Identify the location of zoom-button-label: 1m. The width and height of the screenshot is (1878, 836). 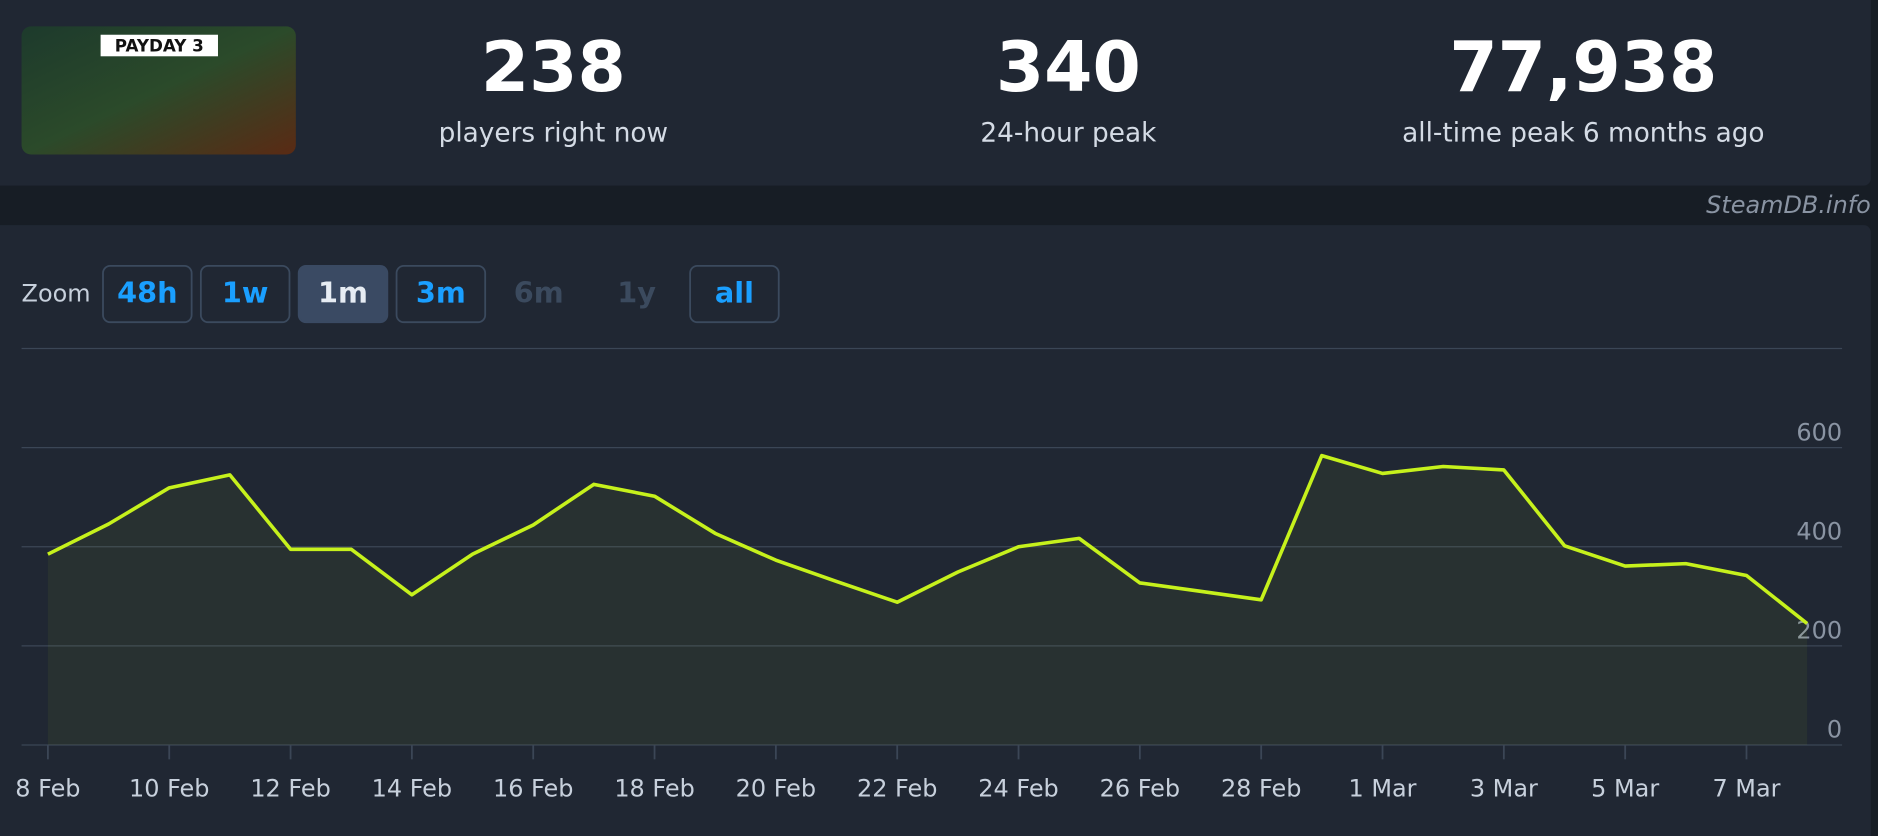
(343, 293).